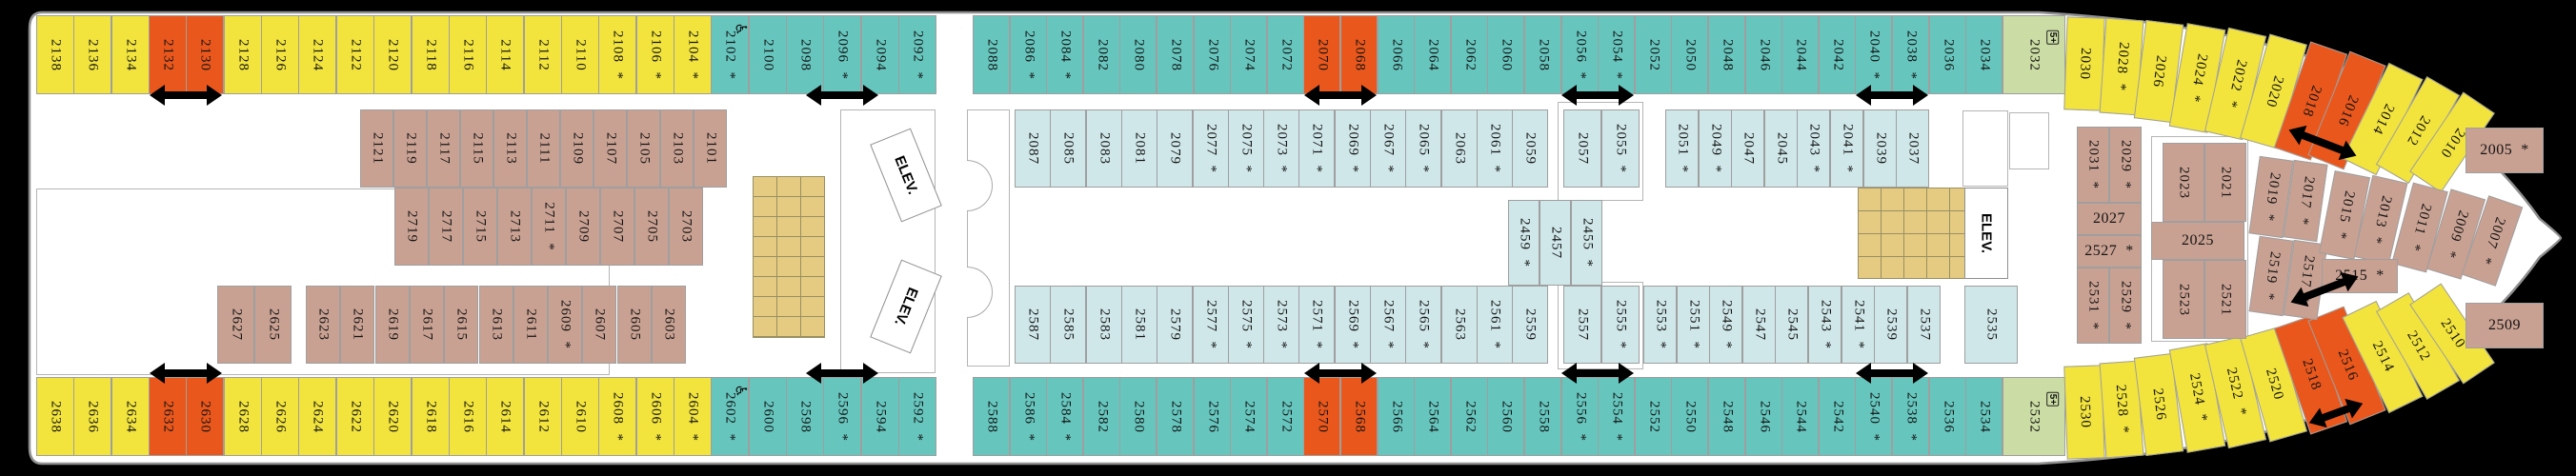  What do you see at coordinates (643, 148) in the screenshot?
I see `cabin-2105: 2105` at bounding box center [643, 148].